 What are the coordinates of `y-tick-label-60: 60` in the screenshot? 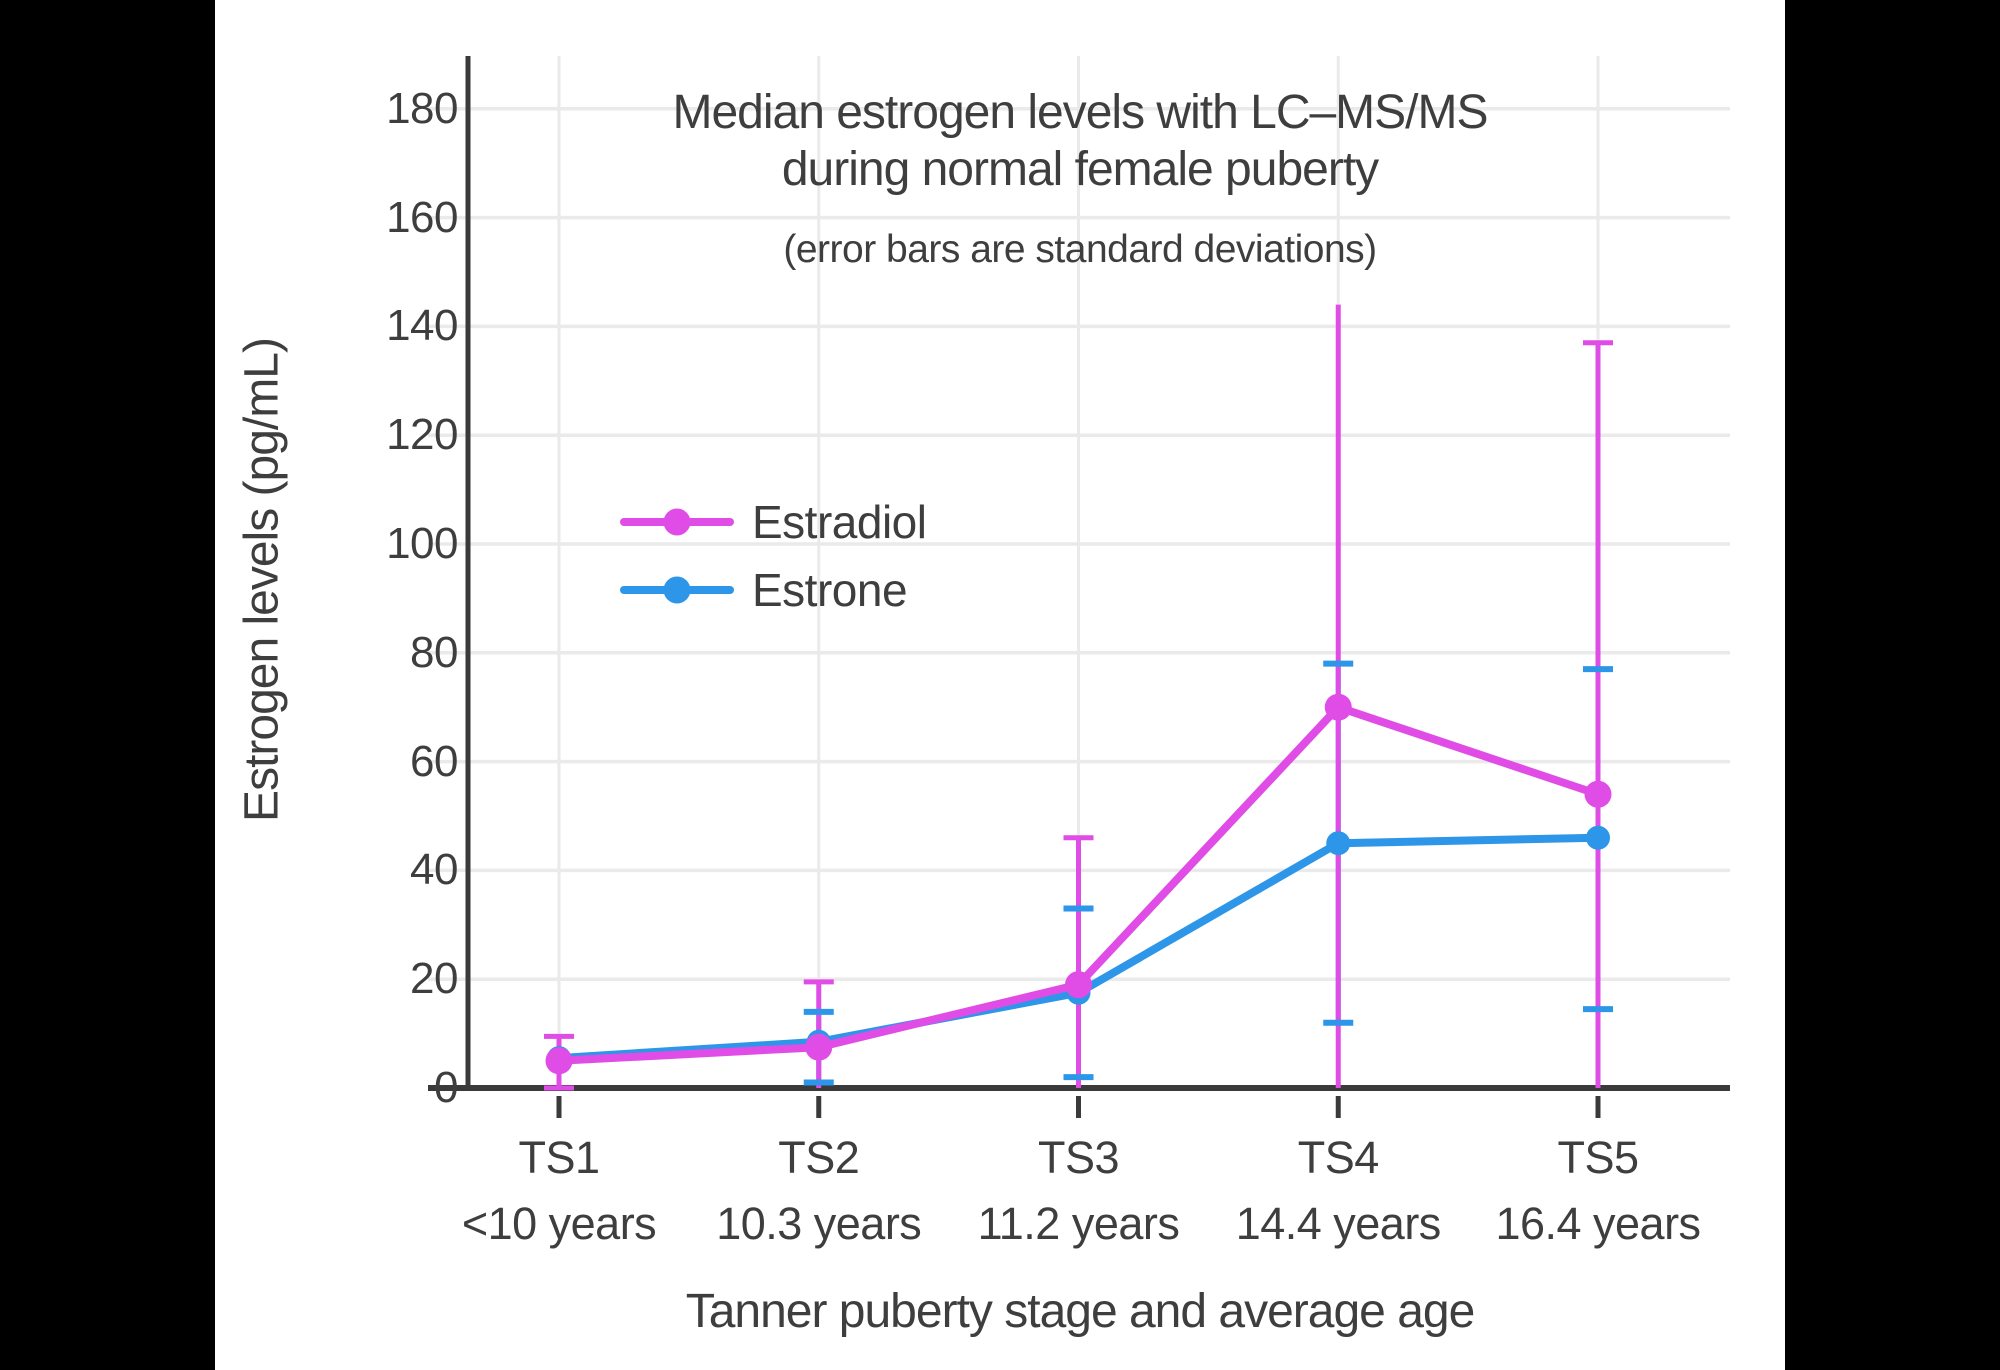 It's located at (434, 761).